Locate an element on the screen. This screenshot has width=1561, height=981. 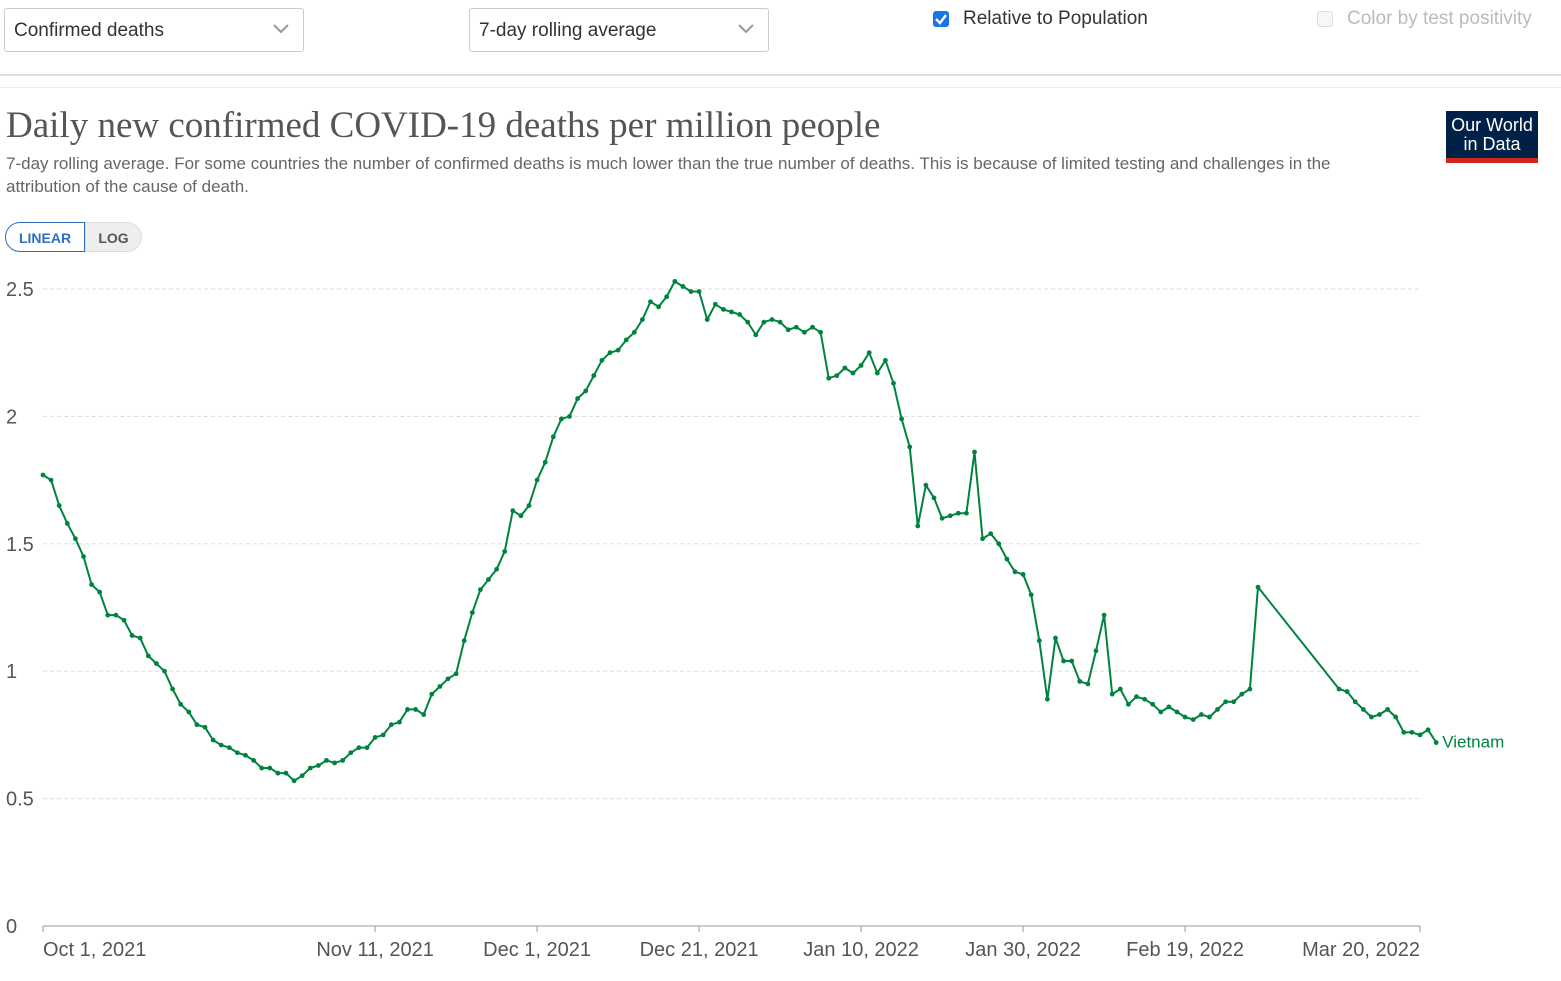
color-by-test-positivity-checkbox: Color by test positivity is located at coordinates (1424, 19).